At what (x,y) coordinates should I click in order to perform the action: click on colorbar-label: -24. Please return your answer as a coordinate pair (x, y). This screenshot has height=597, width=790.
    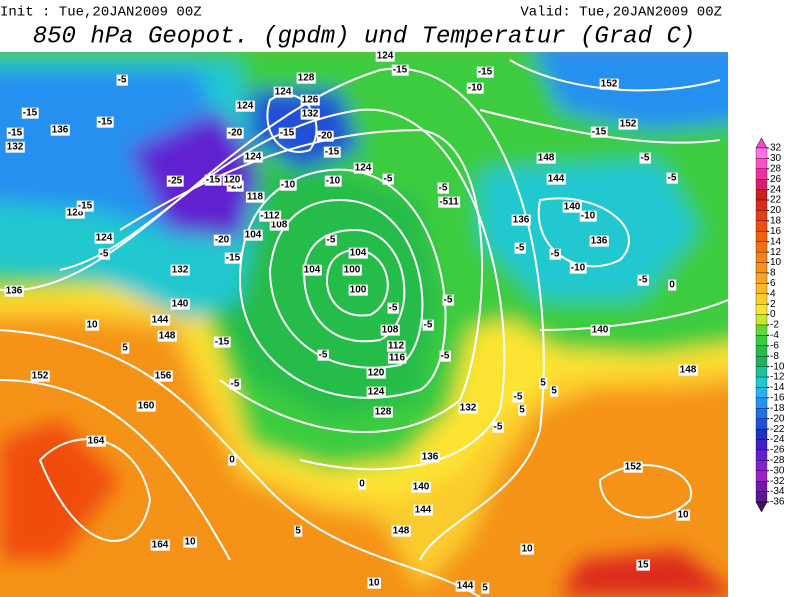
    Looking at the image, I should click on (777, 439).